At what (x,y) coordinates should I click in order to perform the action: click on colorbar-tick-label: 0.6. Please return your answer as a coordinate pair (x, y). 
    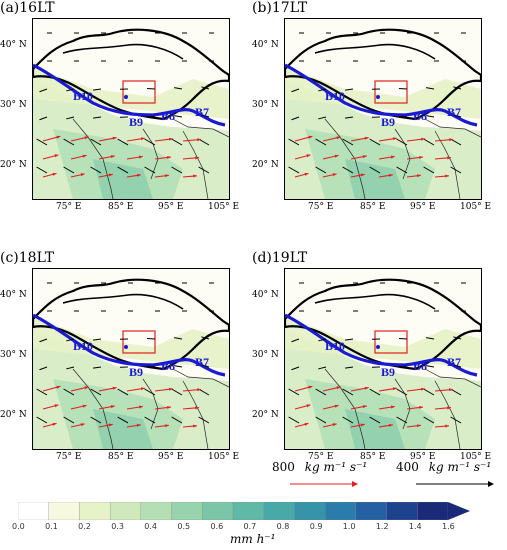
    Looking at the image, I should click on (217, 526).